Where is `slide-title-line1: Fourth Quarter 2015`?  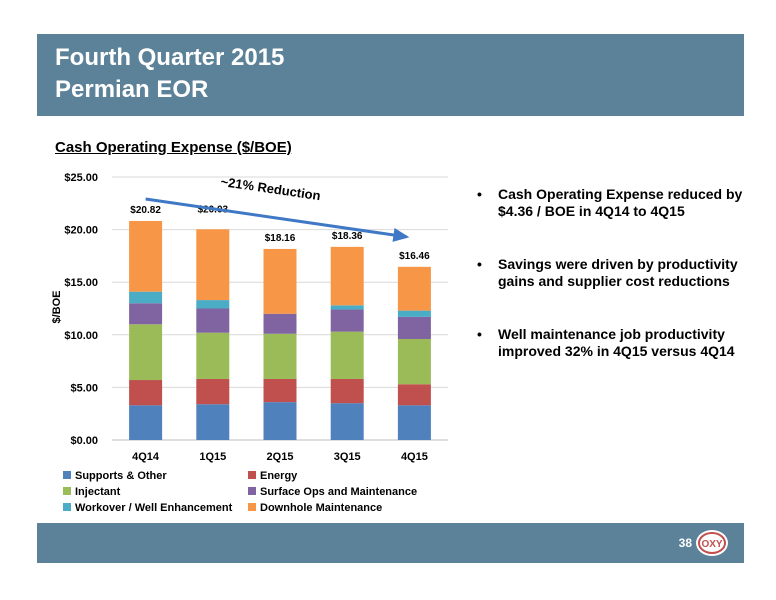
slide-title-line1: Fourth Quarter 2015 is located at coordinates (170, 57).